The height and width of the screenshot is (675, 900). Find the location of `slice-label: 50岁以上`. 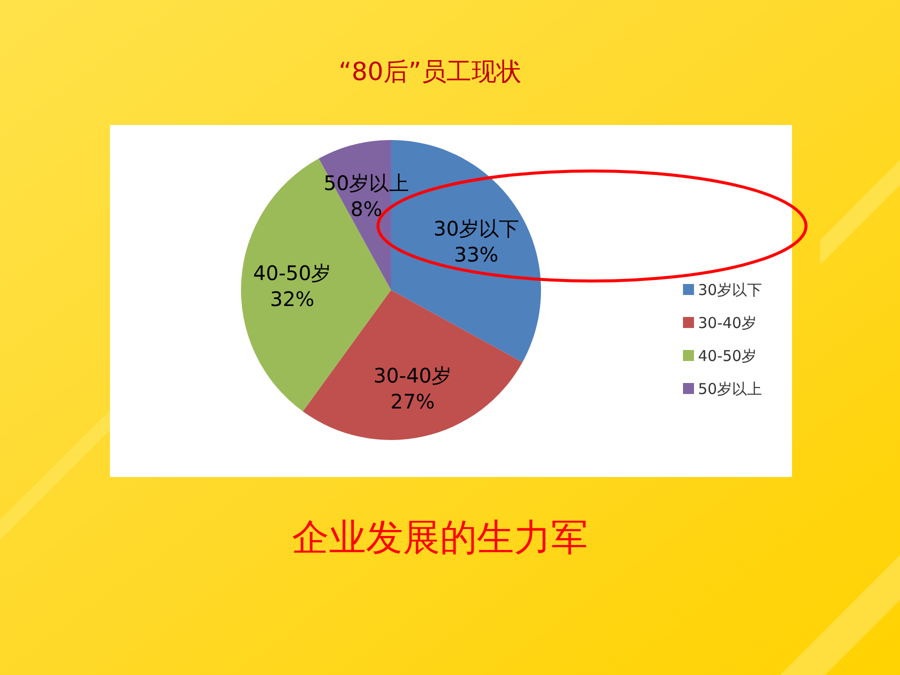

slice-label: 50岁以上 is located at coordinates (367, 183).